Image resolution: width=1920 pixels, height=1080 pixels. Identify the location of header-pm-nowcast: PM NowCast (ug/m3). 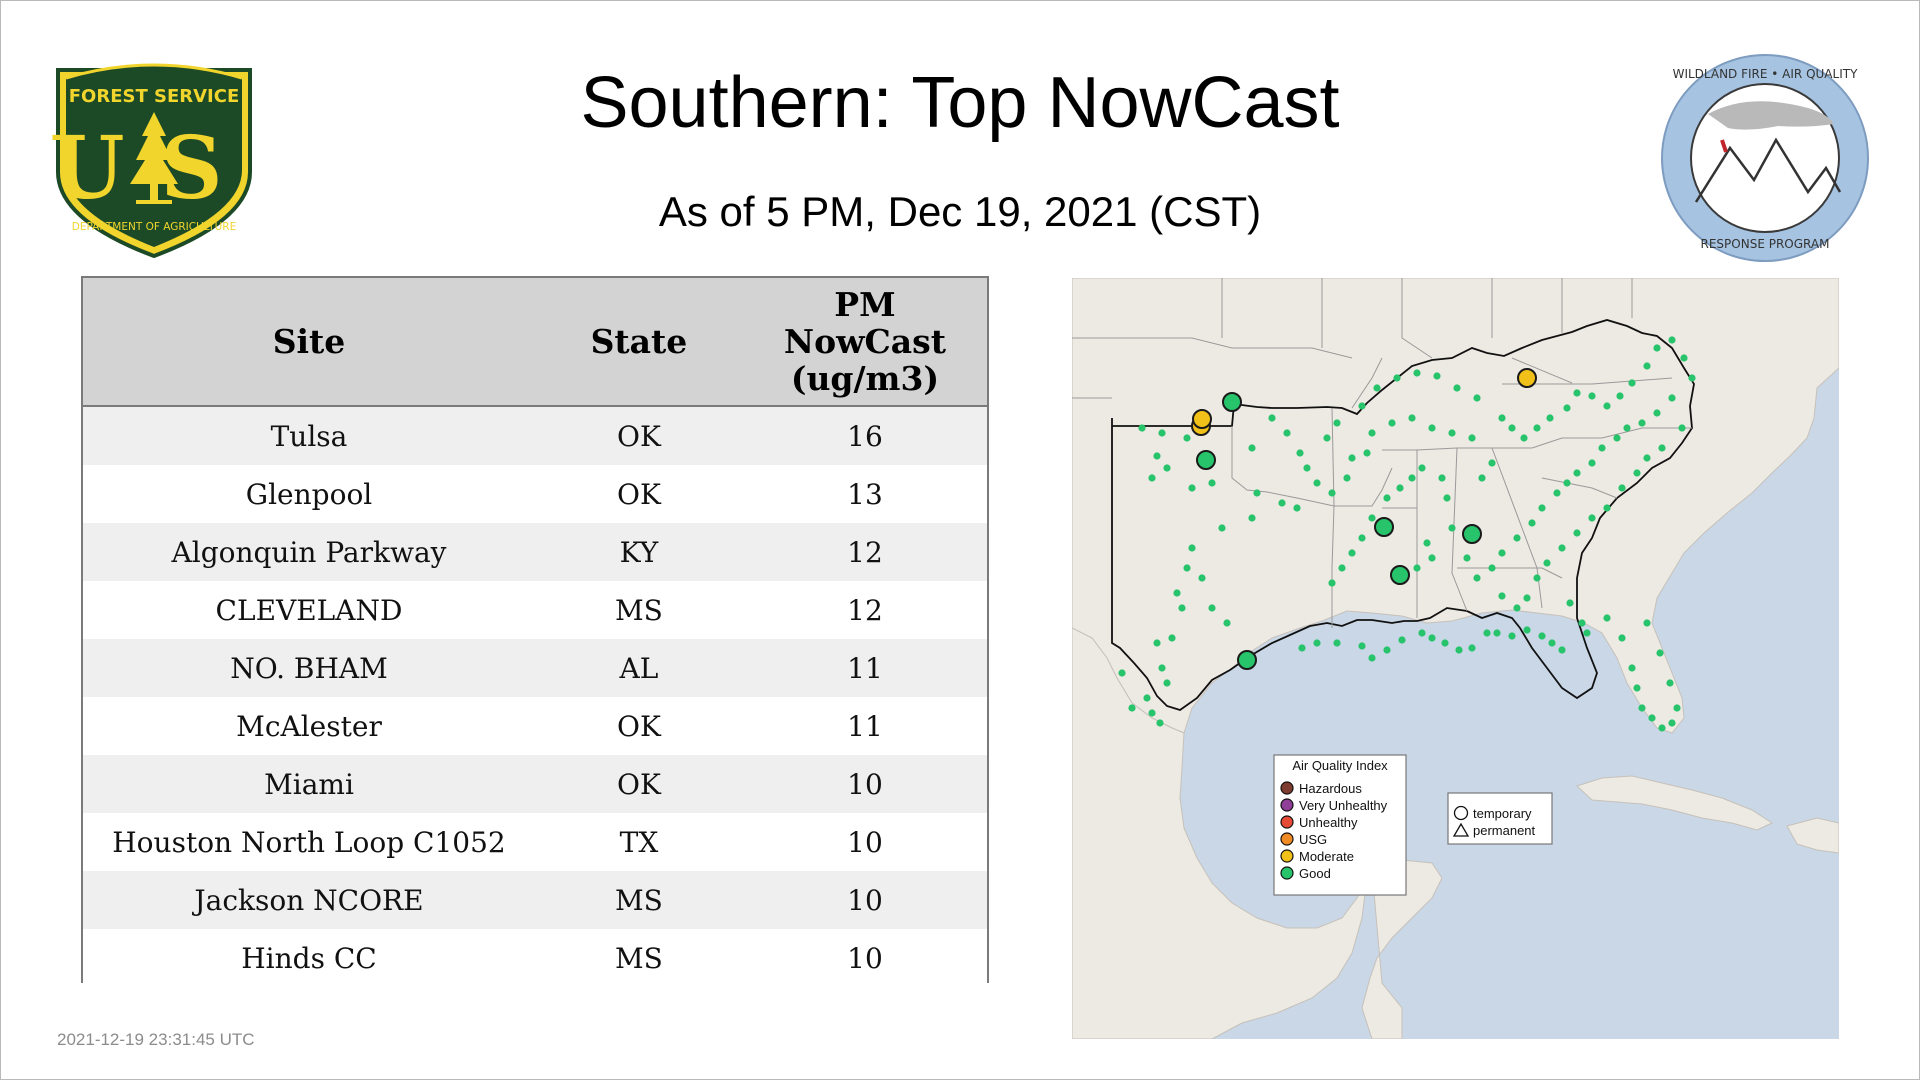
(864, 342).